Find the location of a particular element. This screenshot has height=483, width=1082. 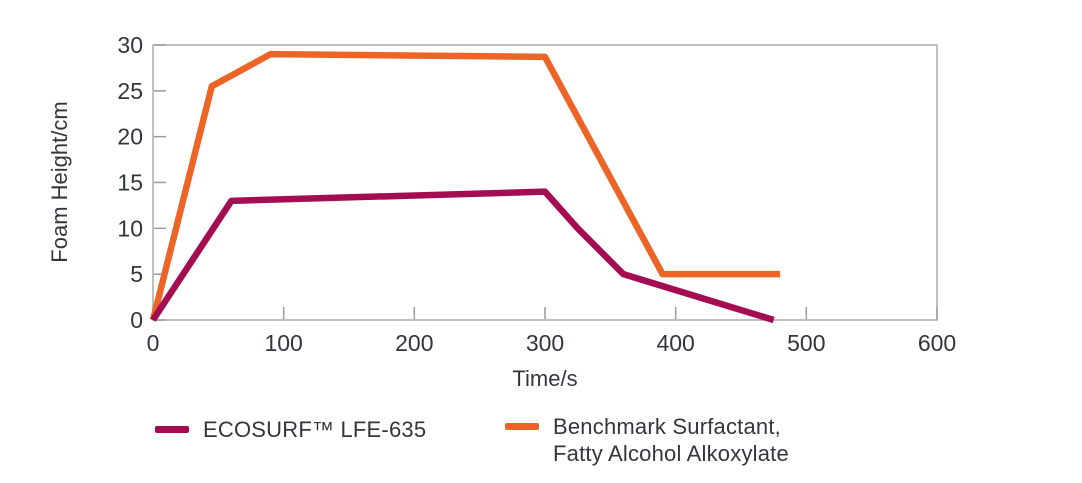

x-tick-label: 200 is located at coordinates (414, 343).